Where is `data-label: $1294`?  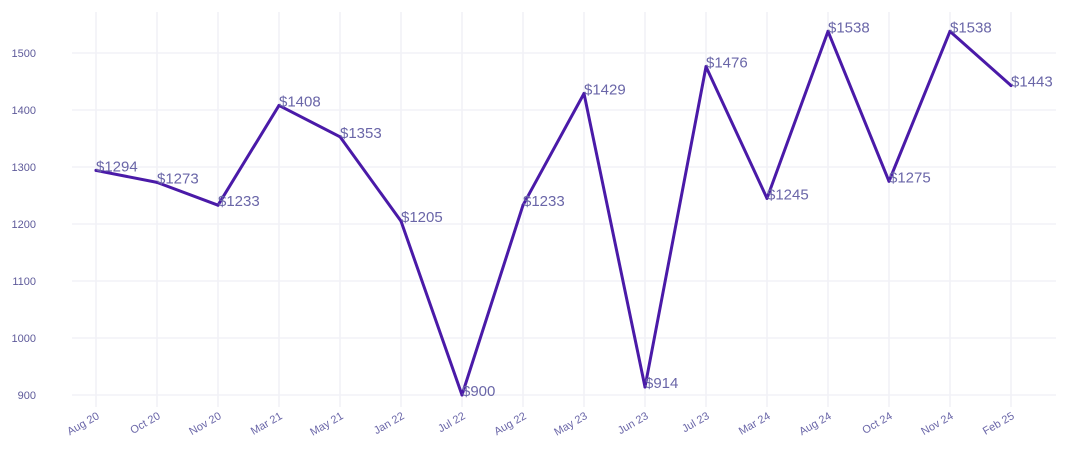 data-label: $1294 is located at coordinates (117, 166).